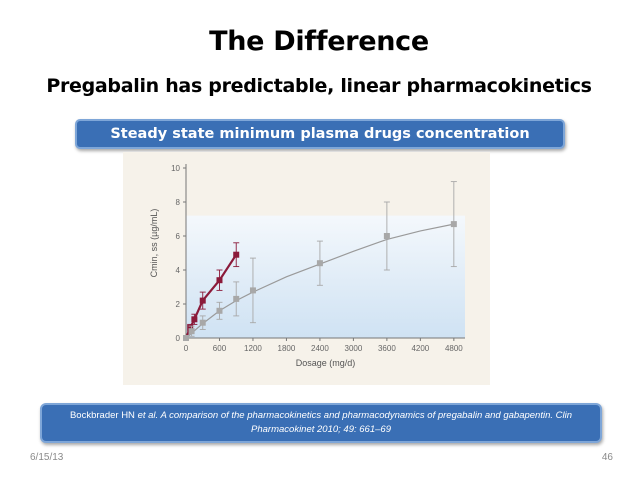 This screenshot has width=638, height=479. What do you see at coordinates (420, 348) in the screenshot?
I see `x-tick-label: 4200` at bounding box center [420, 348].